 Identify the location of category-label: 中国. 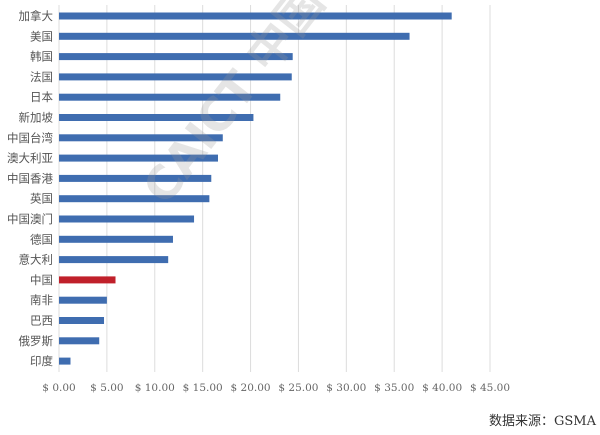
(41, 280).